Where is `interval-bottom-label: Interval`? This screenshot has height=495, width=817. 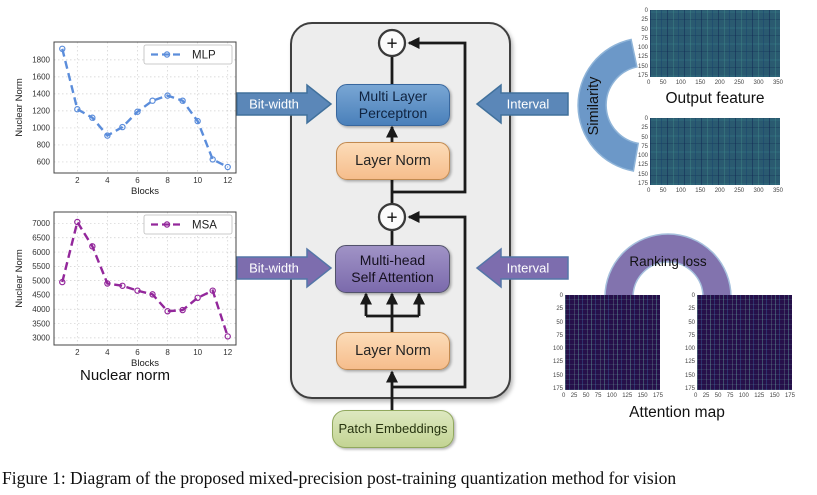
interval-bottom-label: Interval is located at coordinates (528, 268).